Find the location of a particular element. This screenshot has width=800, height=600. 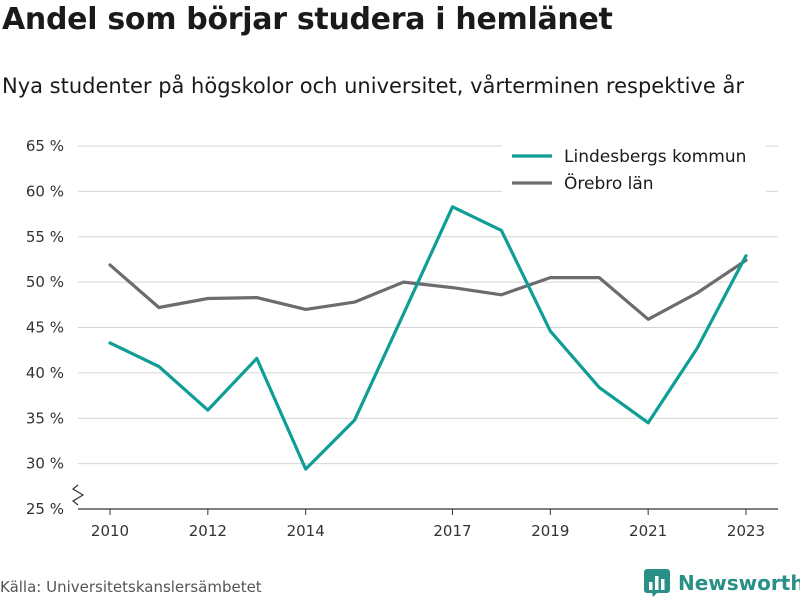

x-tick-label: 2014 is located at coordinates (306, 531).